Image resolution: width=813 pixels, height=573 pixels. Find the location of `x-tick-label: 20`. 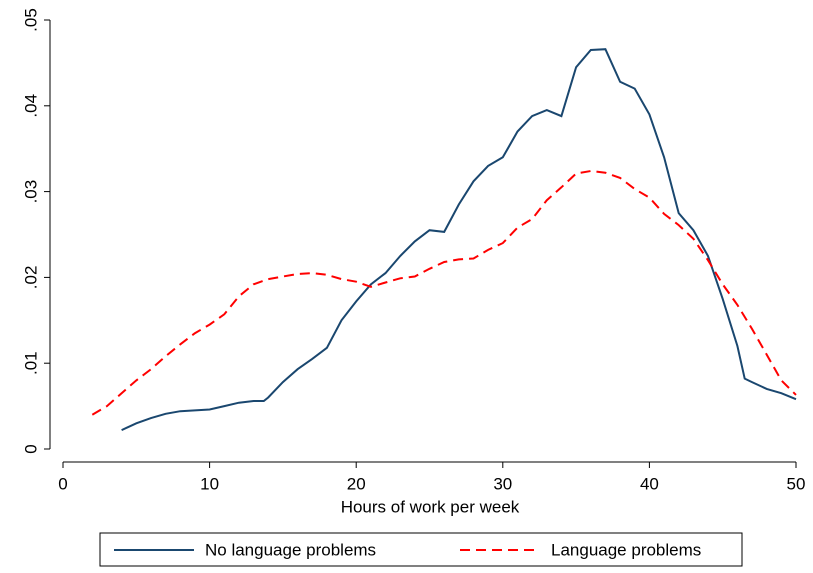

x-tick-label: 20 is located at coordinates (356, 483).